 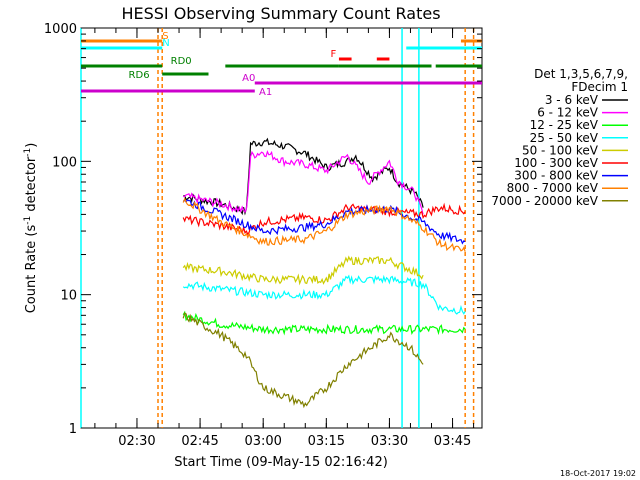 What do you see at coordinates (564, 138) in the screenshot?
I see `legend-entry-label: 25 - 50 keV` at bounding box center [564, 138].